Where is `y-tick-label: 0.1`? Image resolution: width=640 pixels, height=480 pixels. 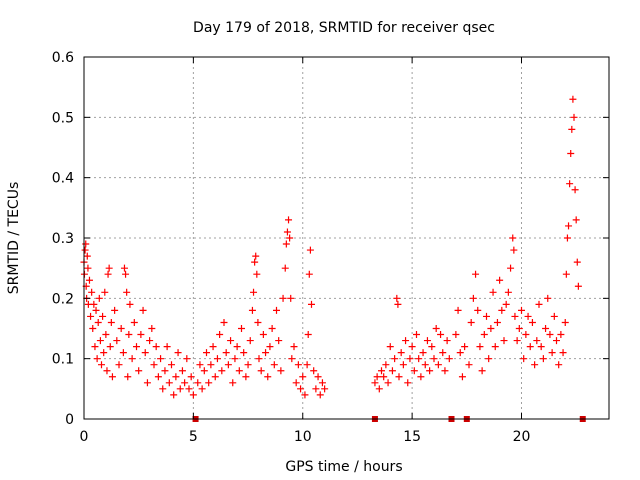 y-tick-label: 0.1 is located at coordinates (63, 360).